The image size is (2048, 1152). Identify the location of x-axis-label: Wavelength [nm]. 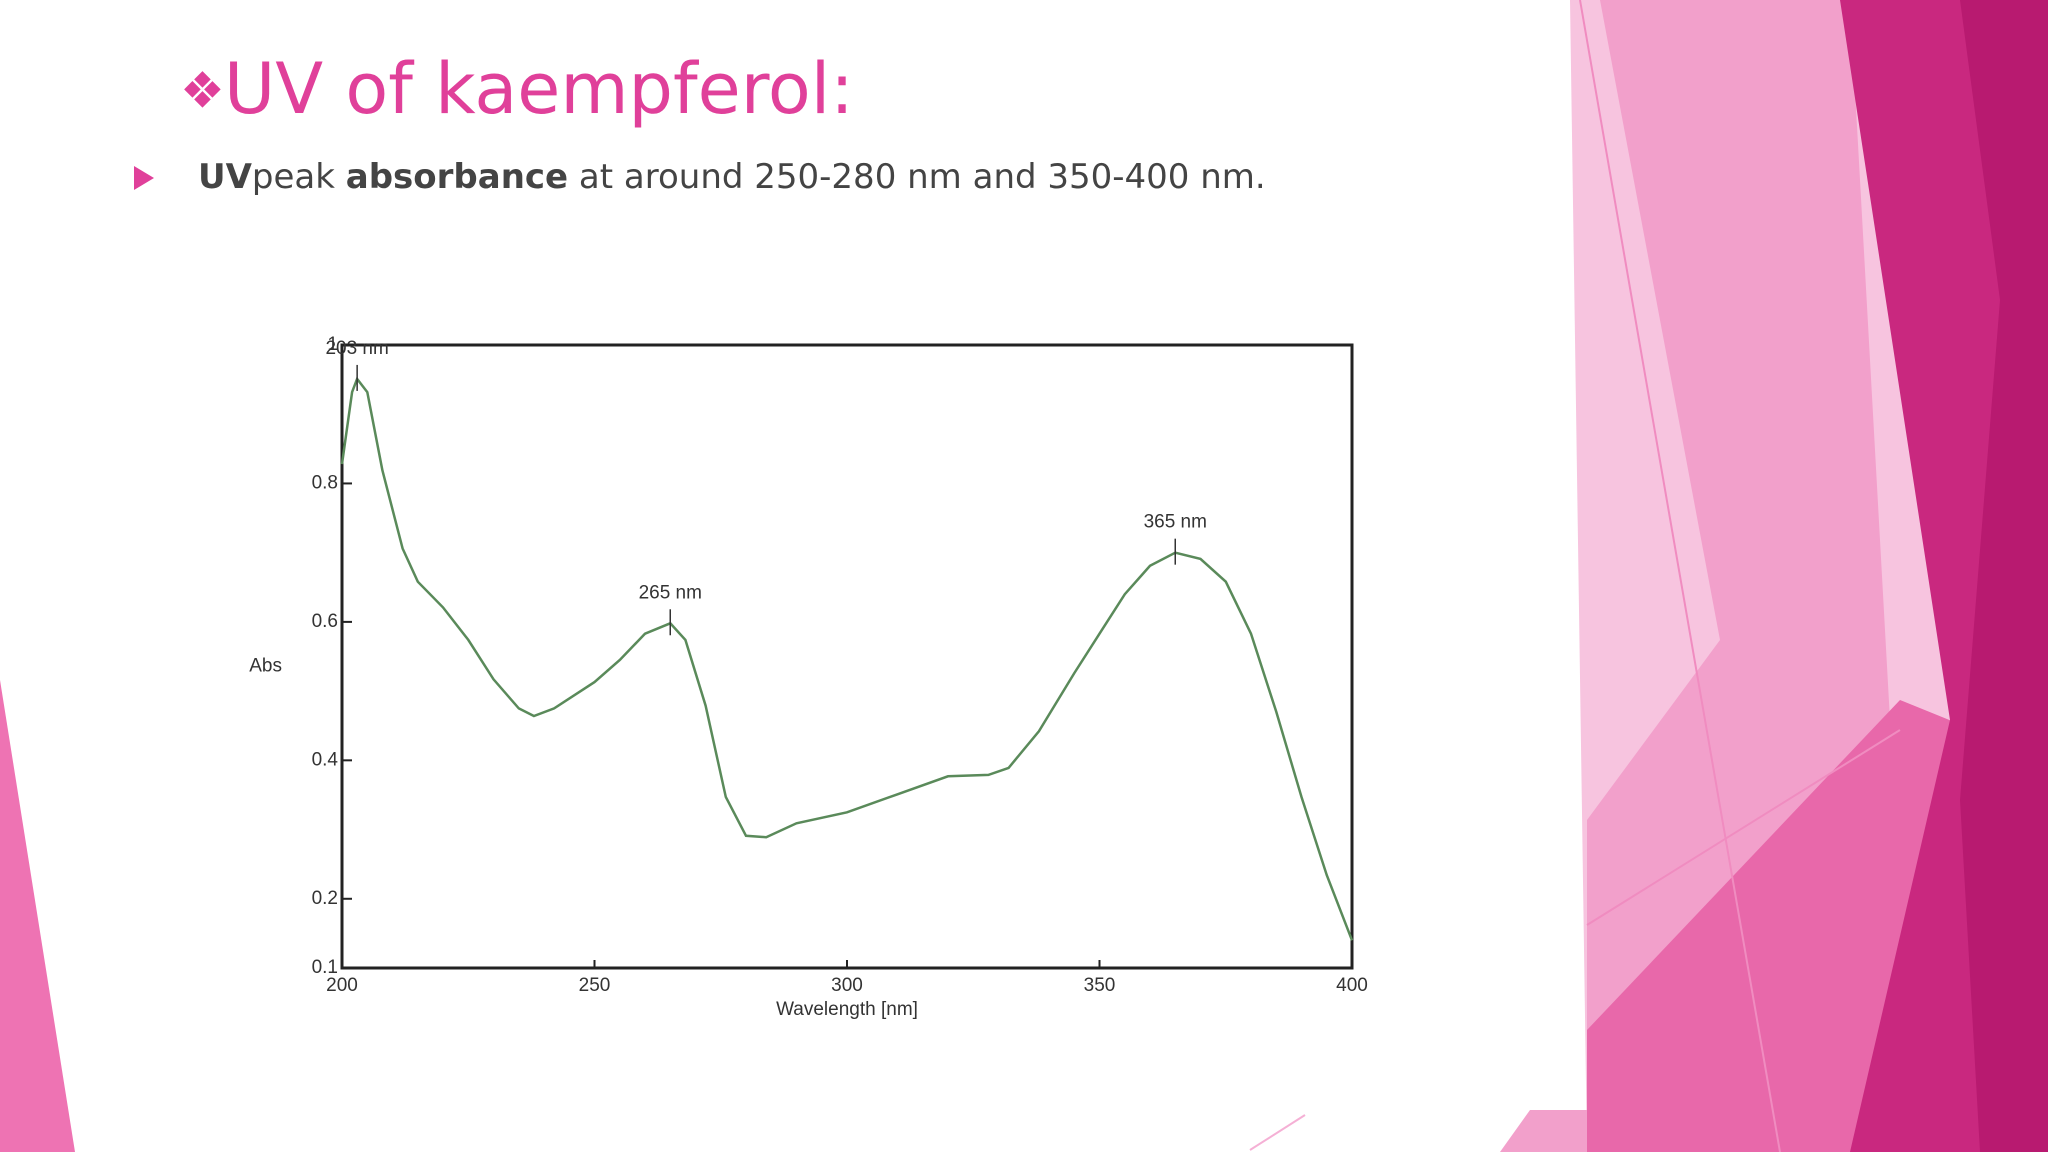
(847, 1009).